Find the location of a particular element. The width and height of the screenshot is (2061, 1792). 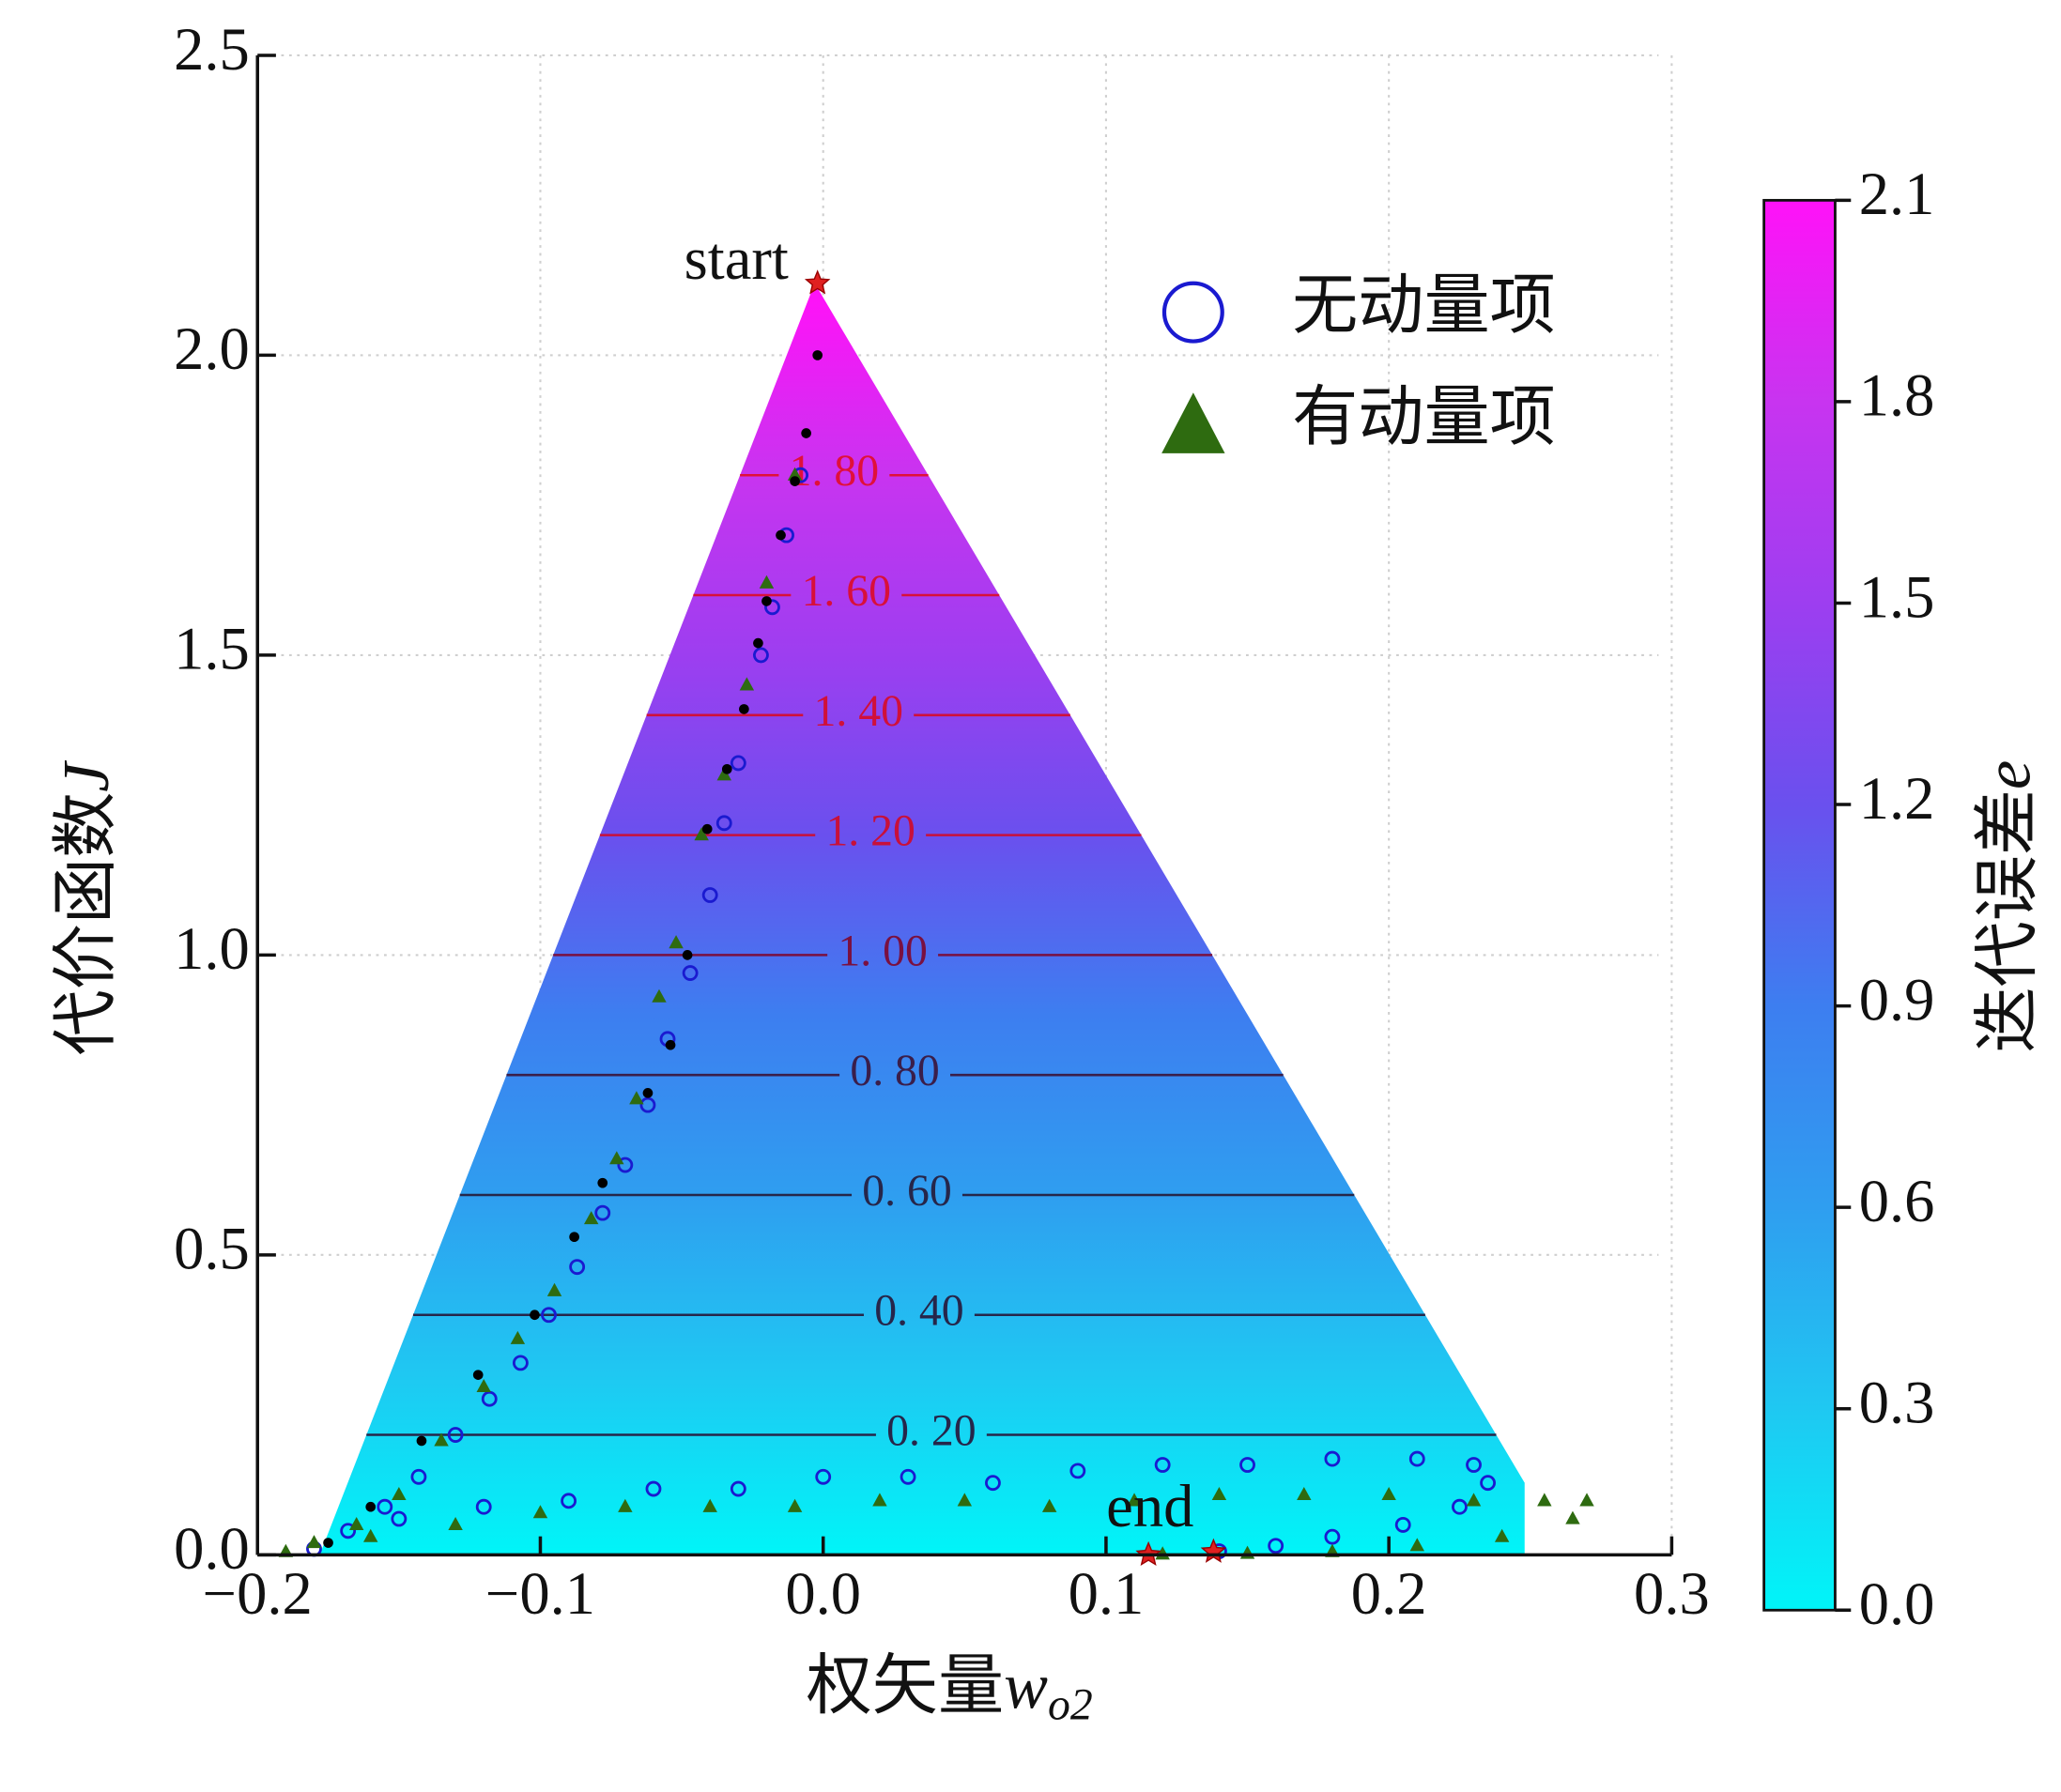

colorbar-tick-label: 1.5 is located at coordinates (1897, 596).